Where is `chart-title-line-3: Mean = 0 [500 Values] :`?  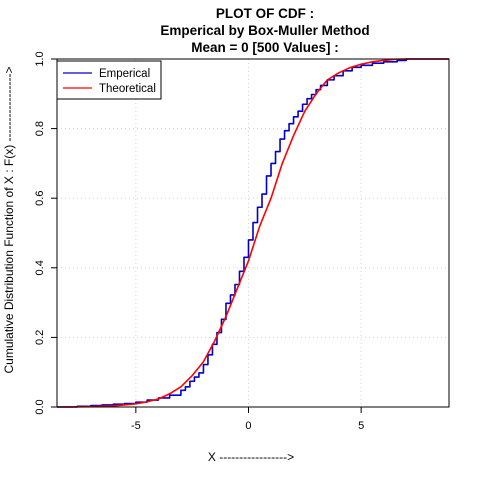 chart-title-line-3: Mean = 0 [500 Values] : is located at coordinates (264, 47).